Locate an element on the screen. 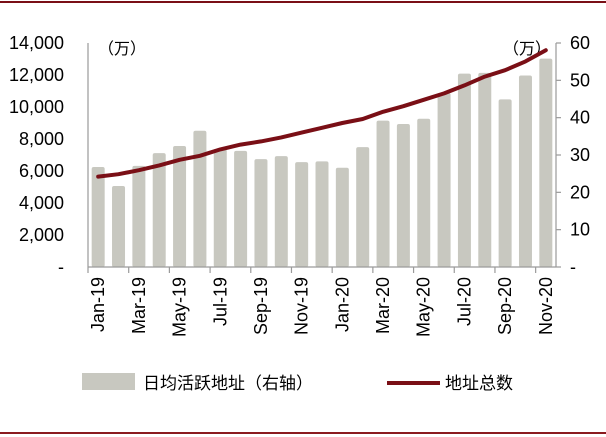 The image size is (606, 437). legend-bar-label: 日均活跃地址（右轴） is located at coordinates (228, 384).